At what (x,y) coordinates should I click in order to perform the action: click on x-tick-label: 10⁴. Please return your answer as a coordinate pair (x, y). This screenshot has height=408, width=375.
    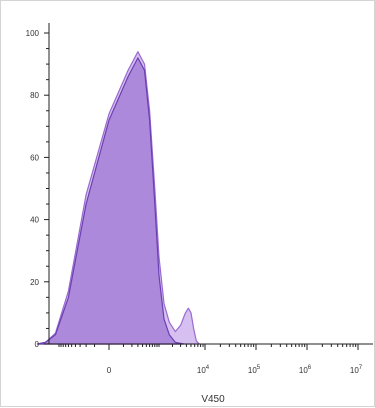
    Looking at the image, I should click on (203, 370).